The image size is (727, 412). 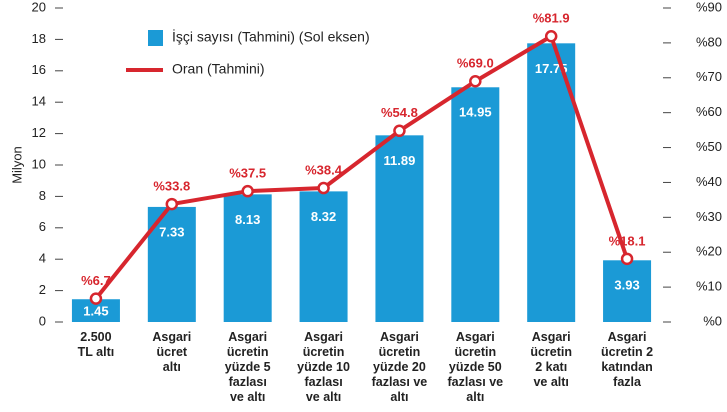 I want to click on bar-value-label: 8.32, so click(x=323, y=216).